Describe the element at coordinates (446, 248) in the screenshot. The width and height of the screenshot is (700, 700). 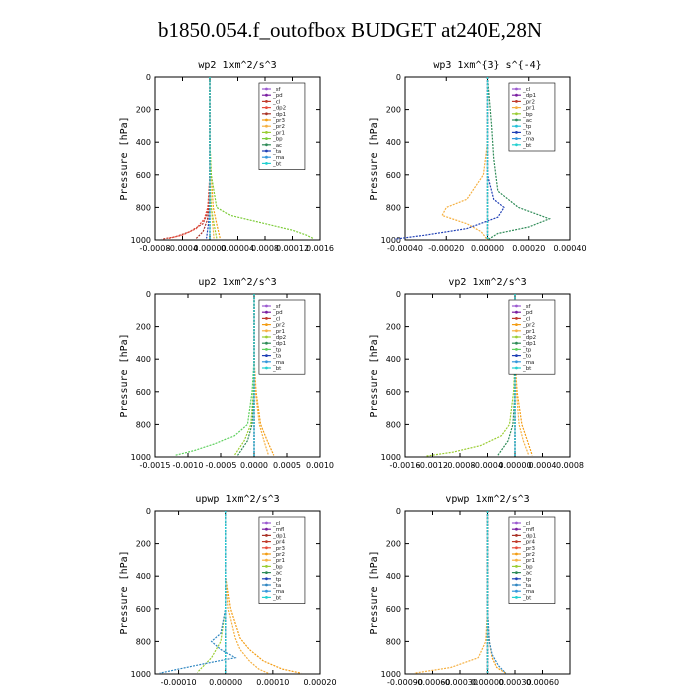
I see `x-tick-label: -0.00020` at that location.